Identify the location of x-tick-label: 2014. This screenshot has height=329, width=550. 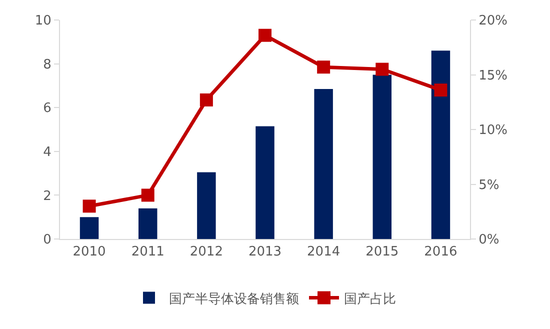
(323, 252).